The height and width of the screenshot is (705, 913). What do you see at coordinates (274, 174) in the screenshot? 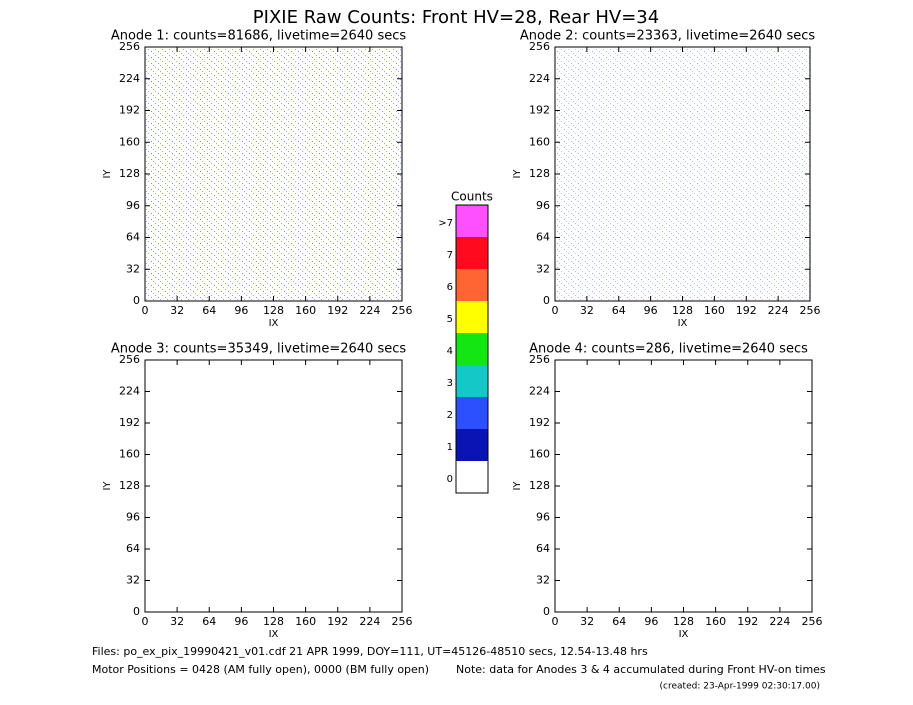
I see `texture` at bounding box center [274, 174].